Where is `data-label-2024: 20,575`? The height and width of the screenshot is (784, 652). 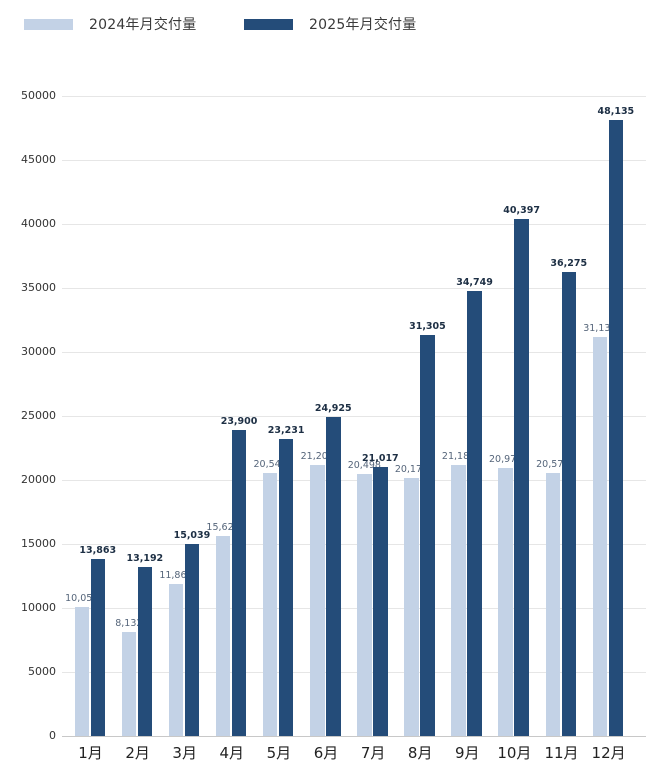
data-label-2024: 20,575 is located at coordinates (553, 464).